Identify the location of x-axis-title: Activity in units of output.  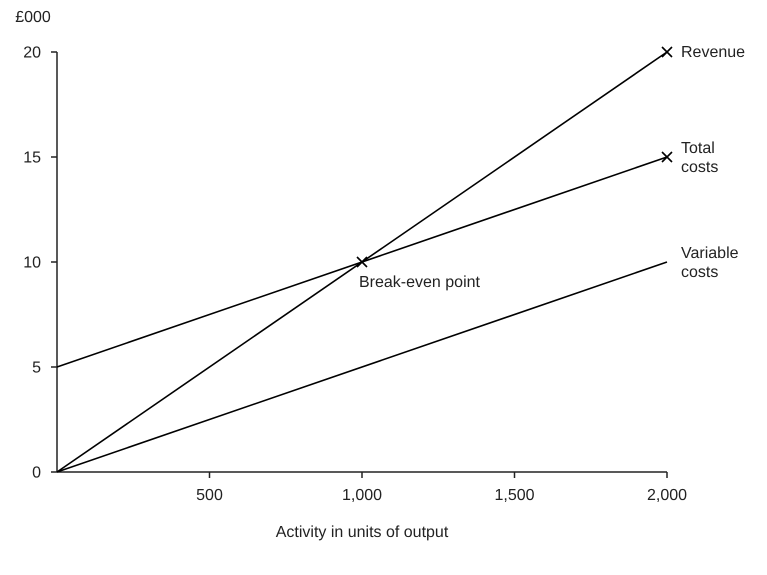
(362, 532).